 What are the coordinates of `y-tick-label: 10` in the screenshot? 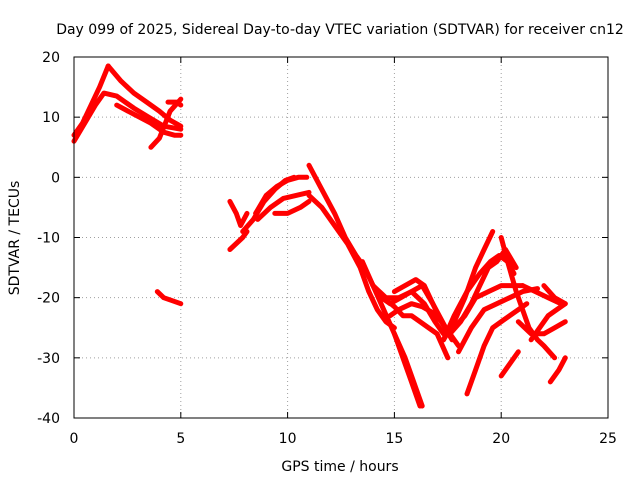 It's located at (51, 118).